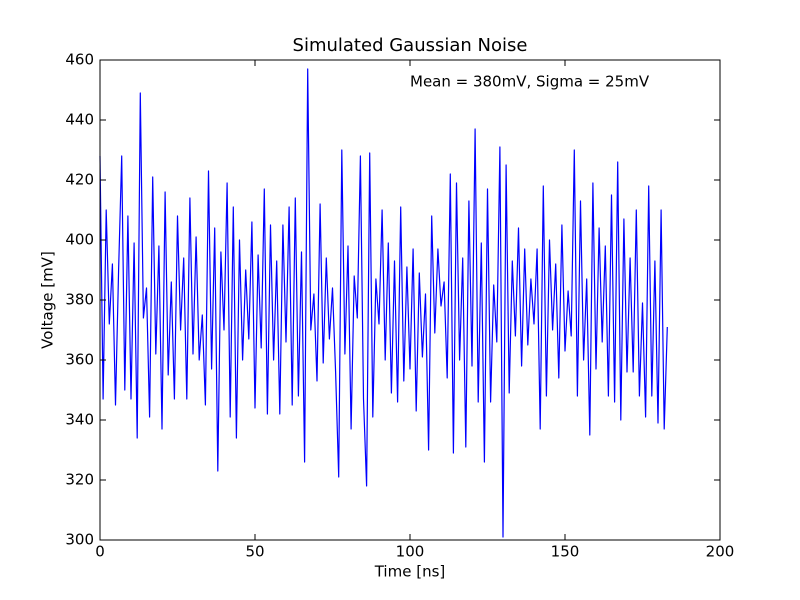 Image resolution: width=800 pixels, height=600 pixels. Describe the element at coordinates (530, 82) in the screenshot. I see `annotation: Mean = 380mV, Sigma = 25mV` at that location.